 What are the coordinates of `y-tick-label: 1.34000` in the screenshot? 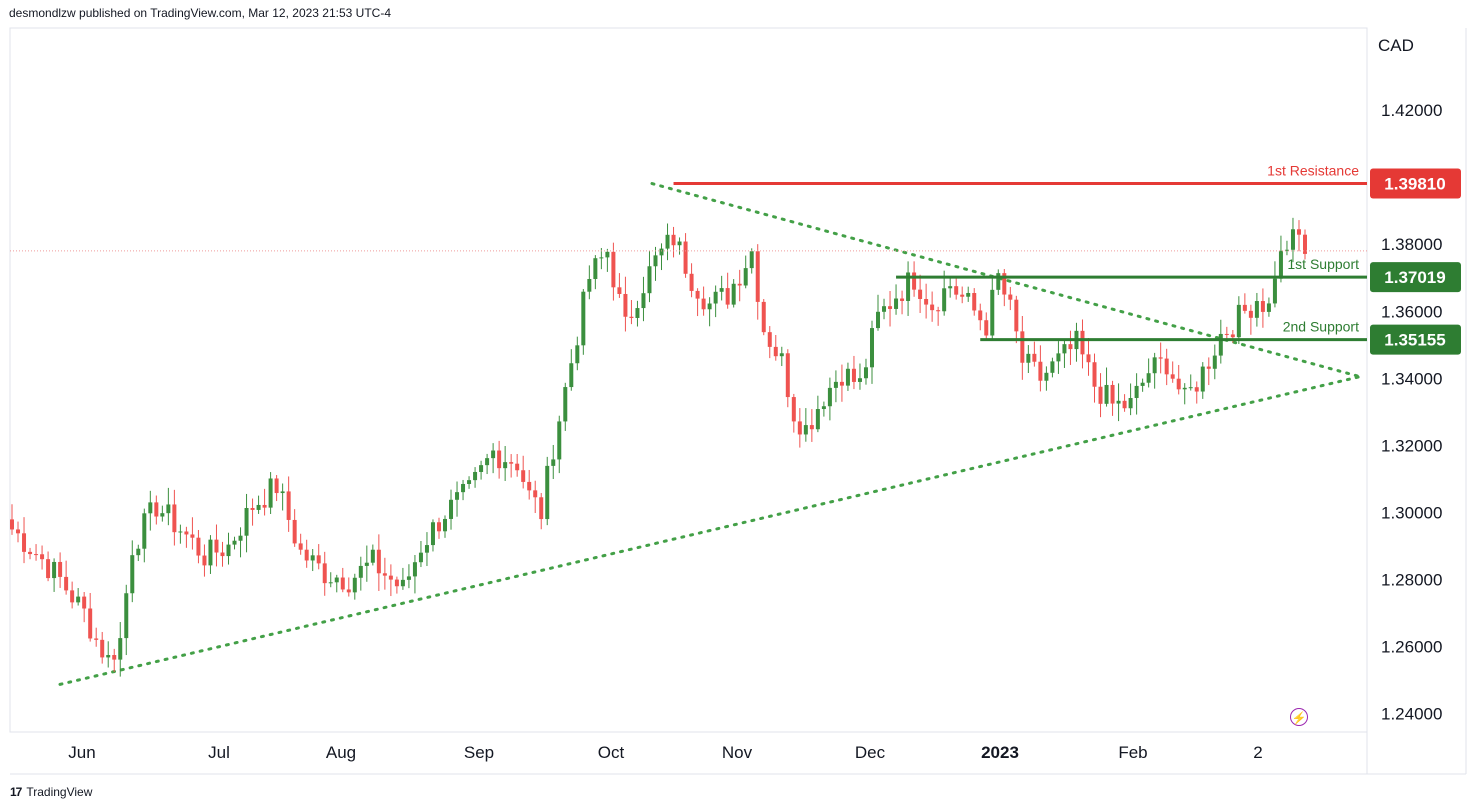 It's located at (1411, 378).